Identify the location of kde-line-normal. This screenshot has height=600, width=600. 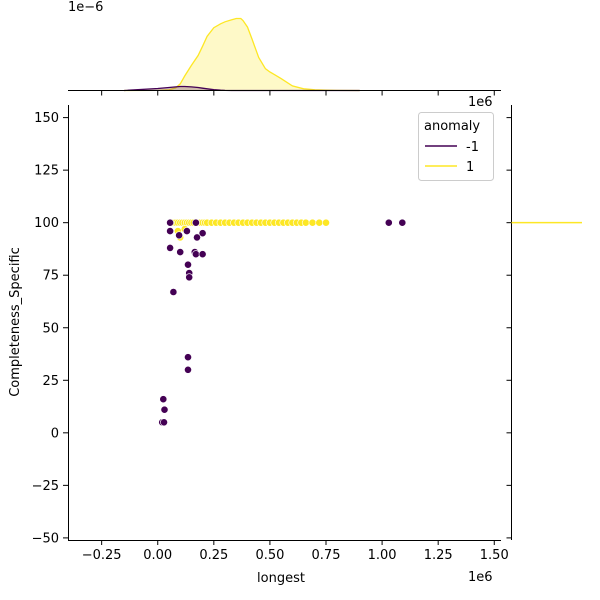
(242, 54).